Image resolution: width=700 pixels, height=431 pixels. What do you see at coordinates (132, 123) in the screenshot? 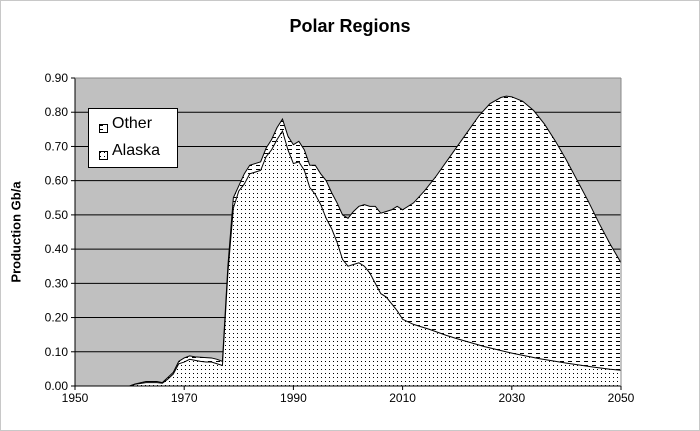
I see `legend-label-other: Other` at bounding box center [132, 123].